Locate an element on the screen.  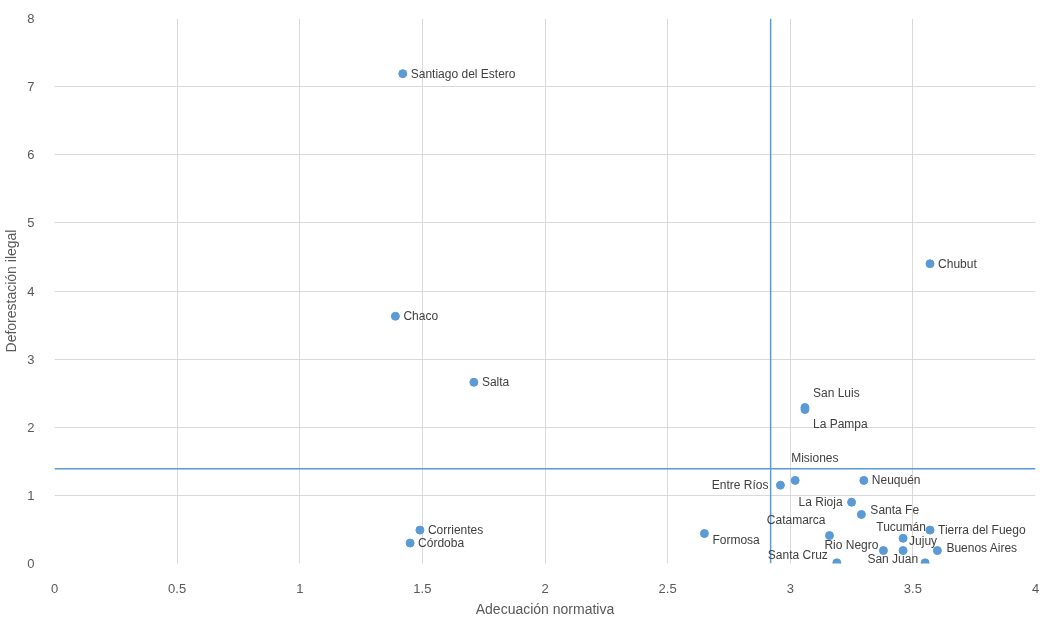
x-tick-label: 3 is located at coordinates (790, 588).